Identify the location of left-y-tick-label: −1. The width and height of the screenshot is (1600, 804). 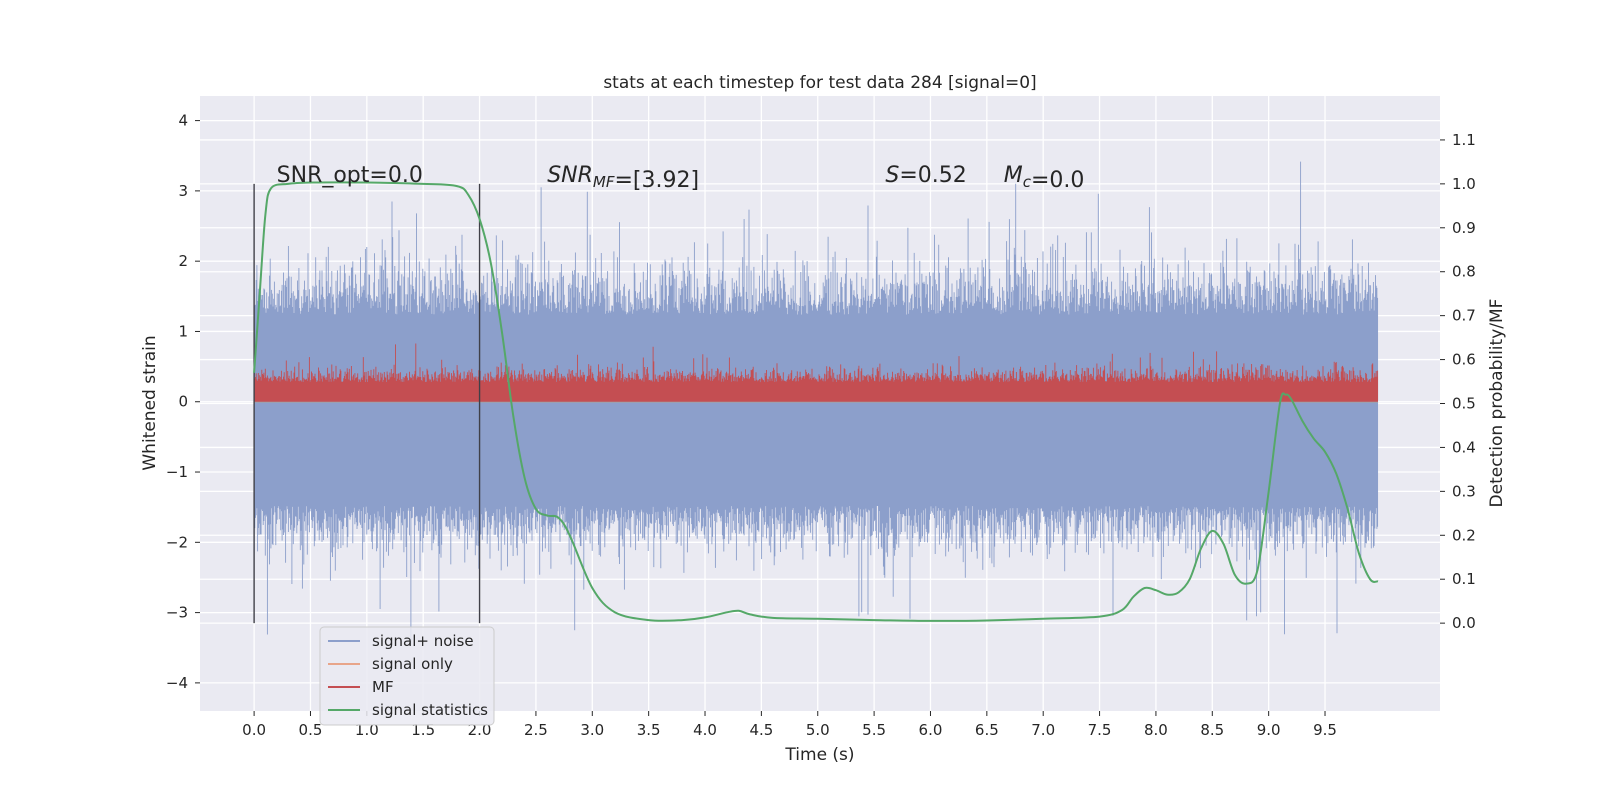
(177, 472).